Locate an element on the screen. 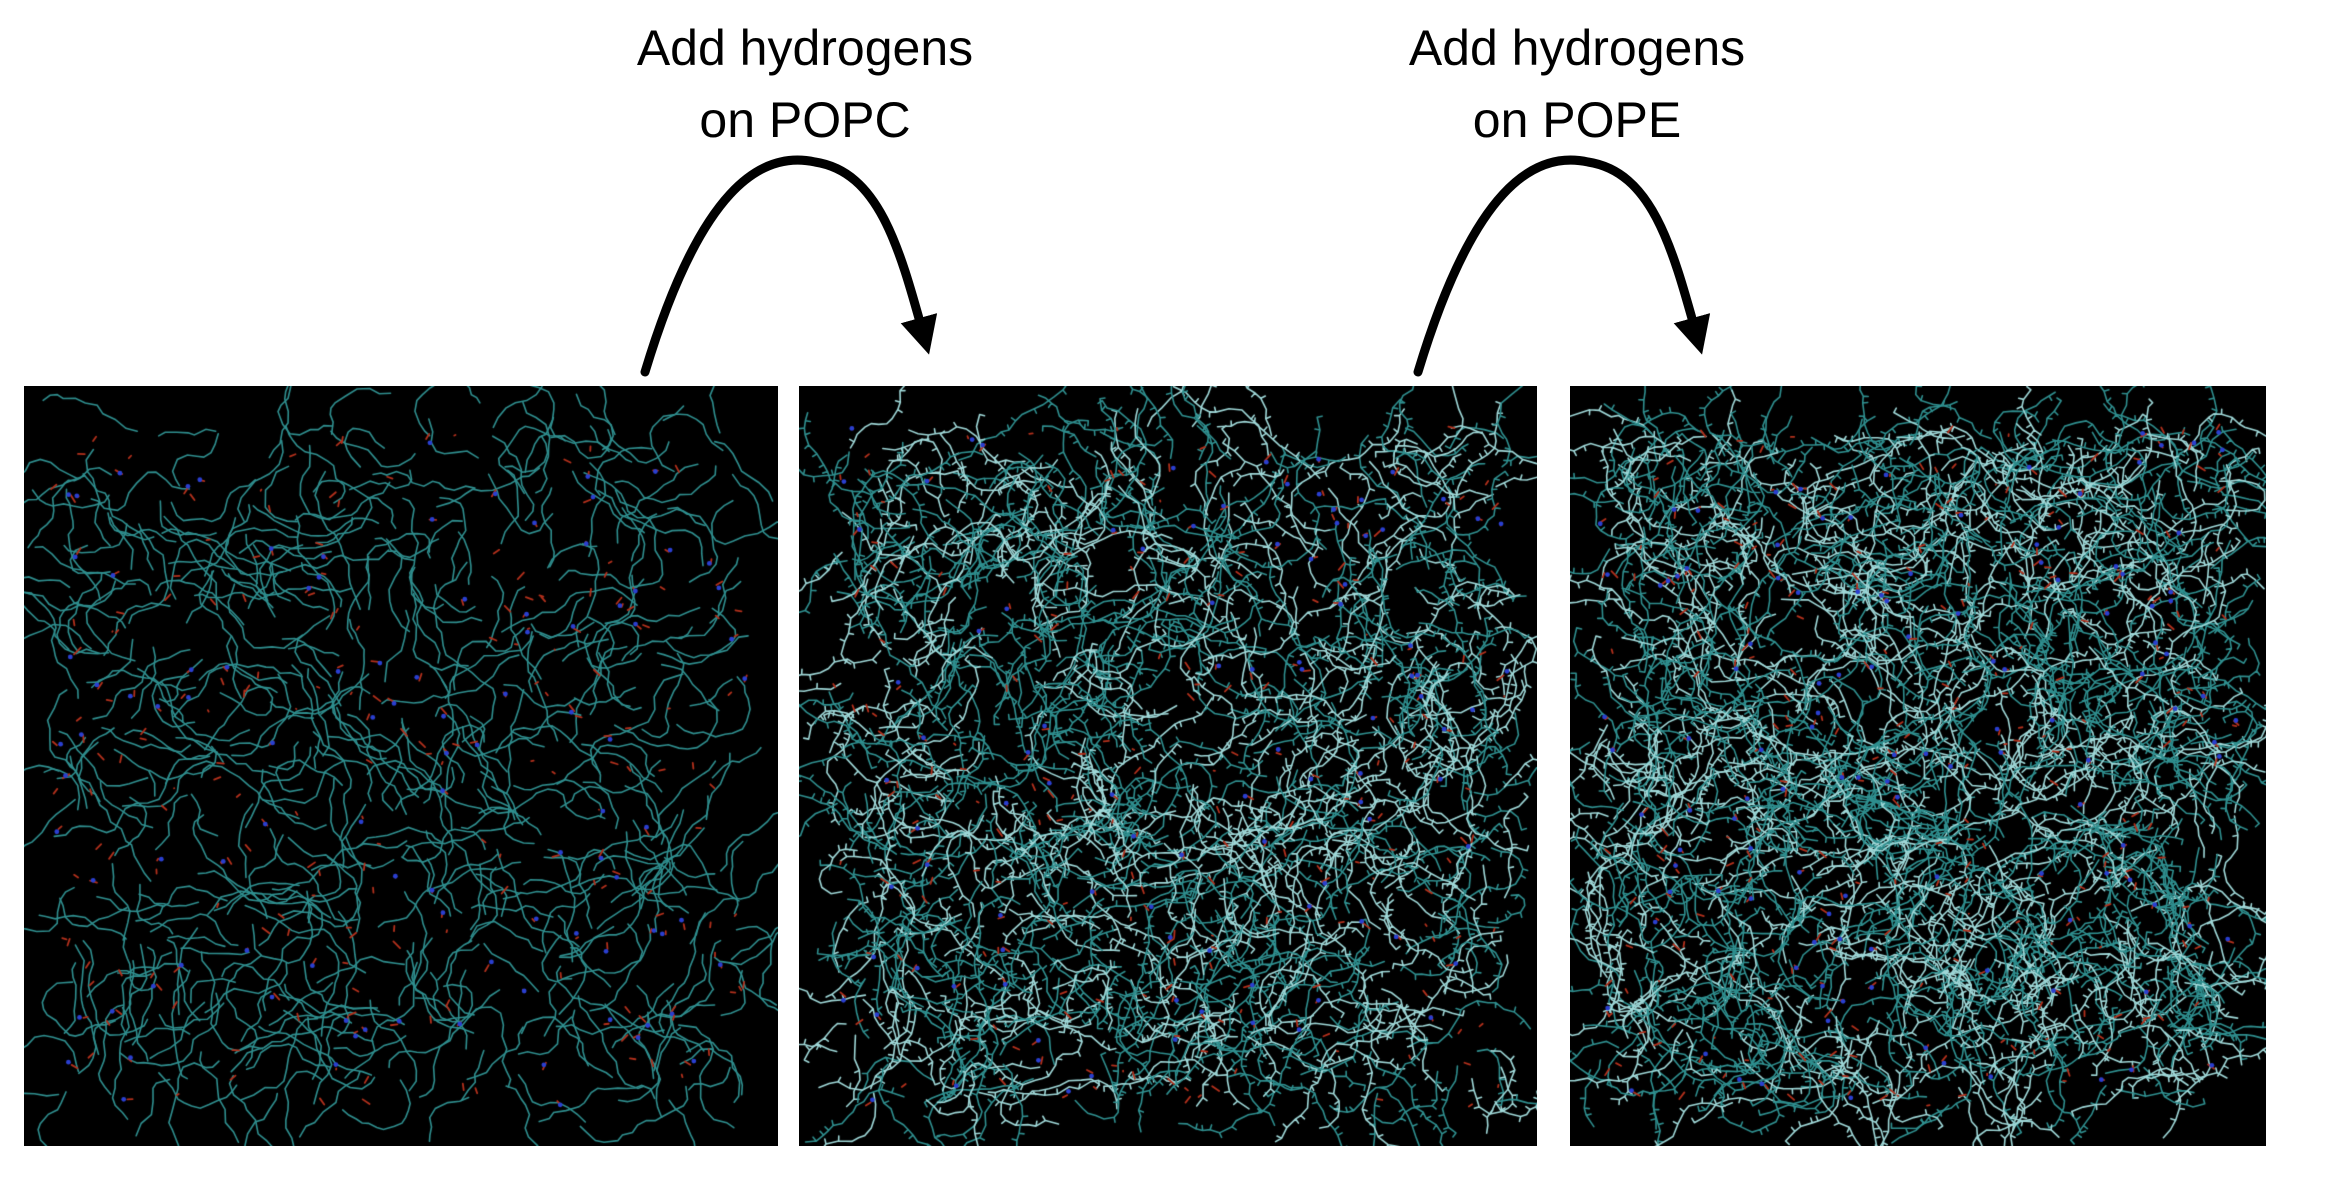  annotation-add-hydrogens-pope: Add hydrogens on POPE is located at coordinates (1577, 84).